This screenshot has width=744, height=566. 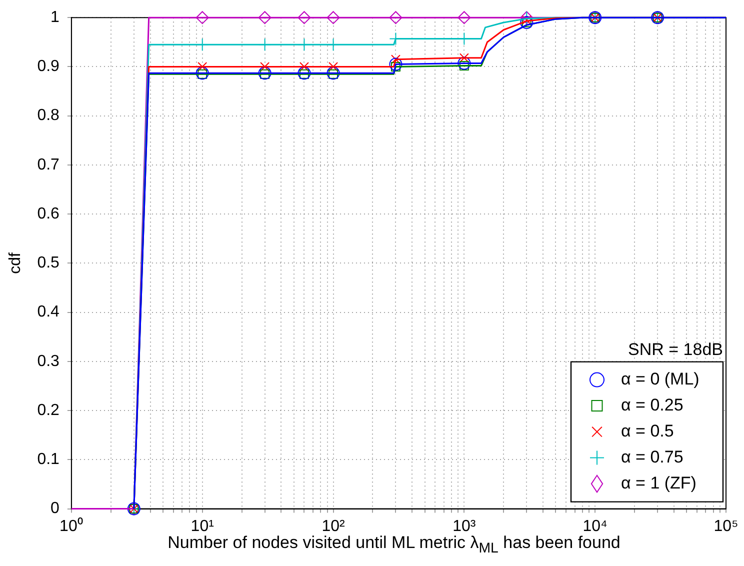 What do you see at coordinates (48, 312) in the screenshot?
I see `y-tick-label: 0.4` at bounding box center [48, 312].